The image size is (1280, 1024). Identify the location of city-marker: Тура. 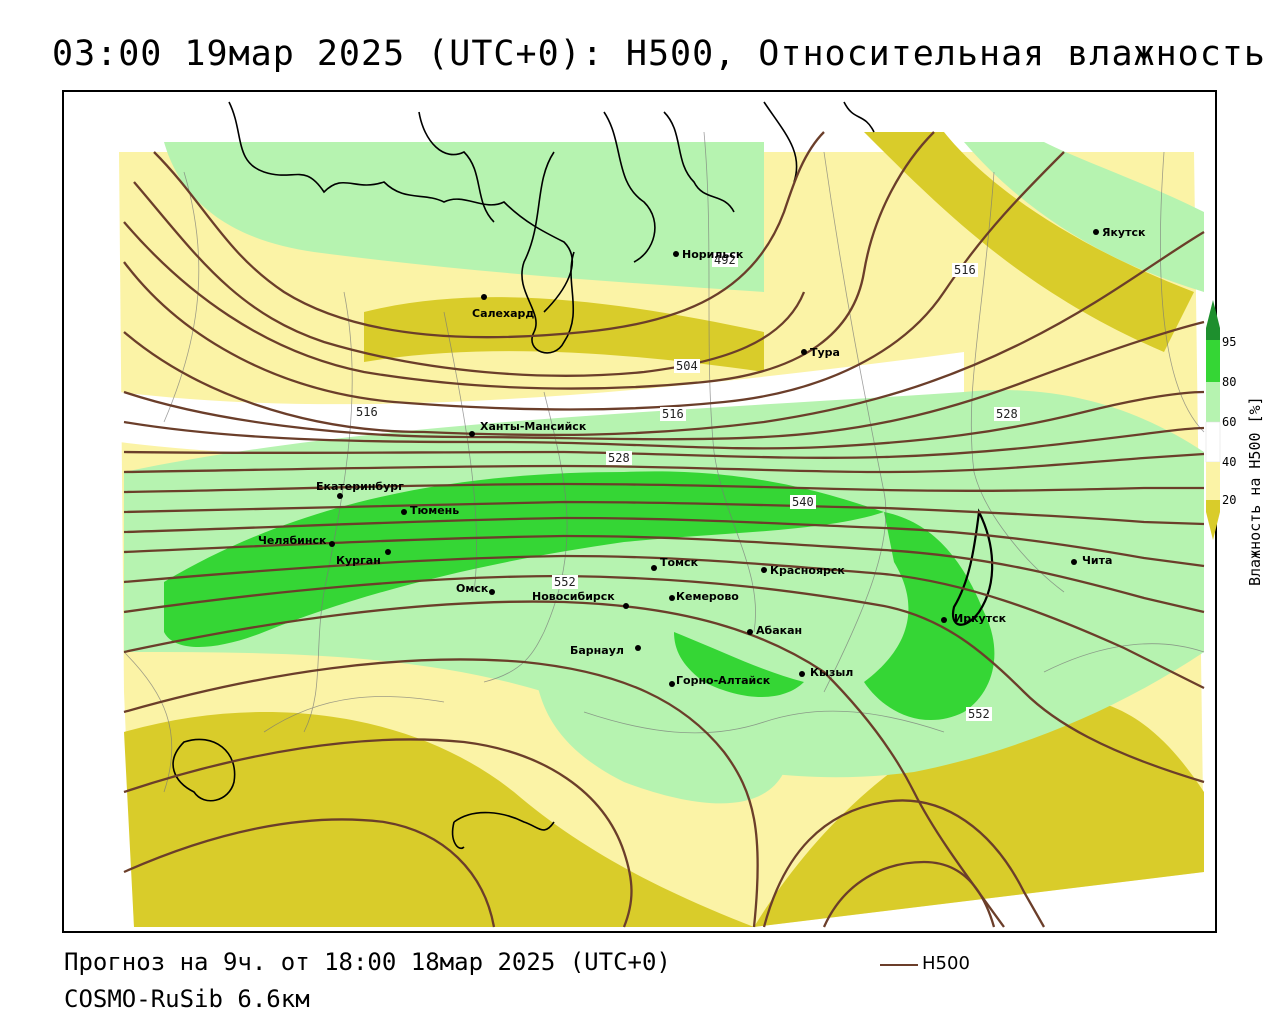
(820, 352).